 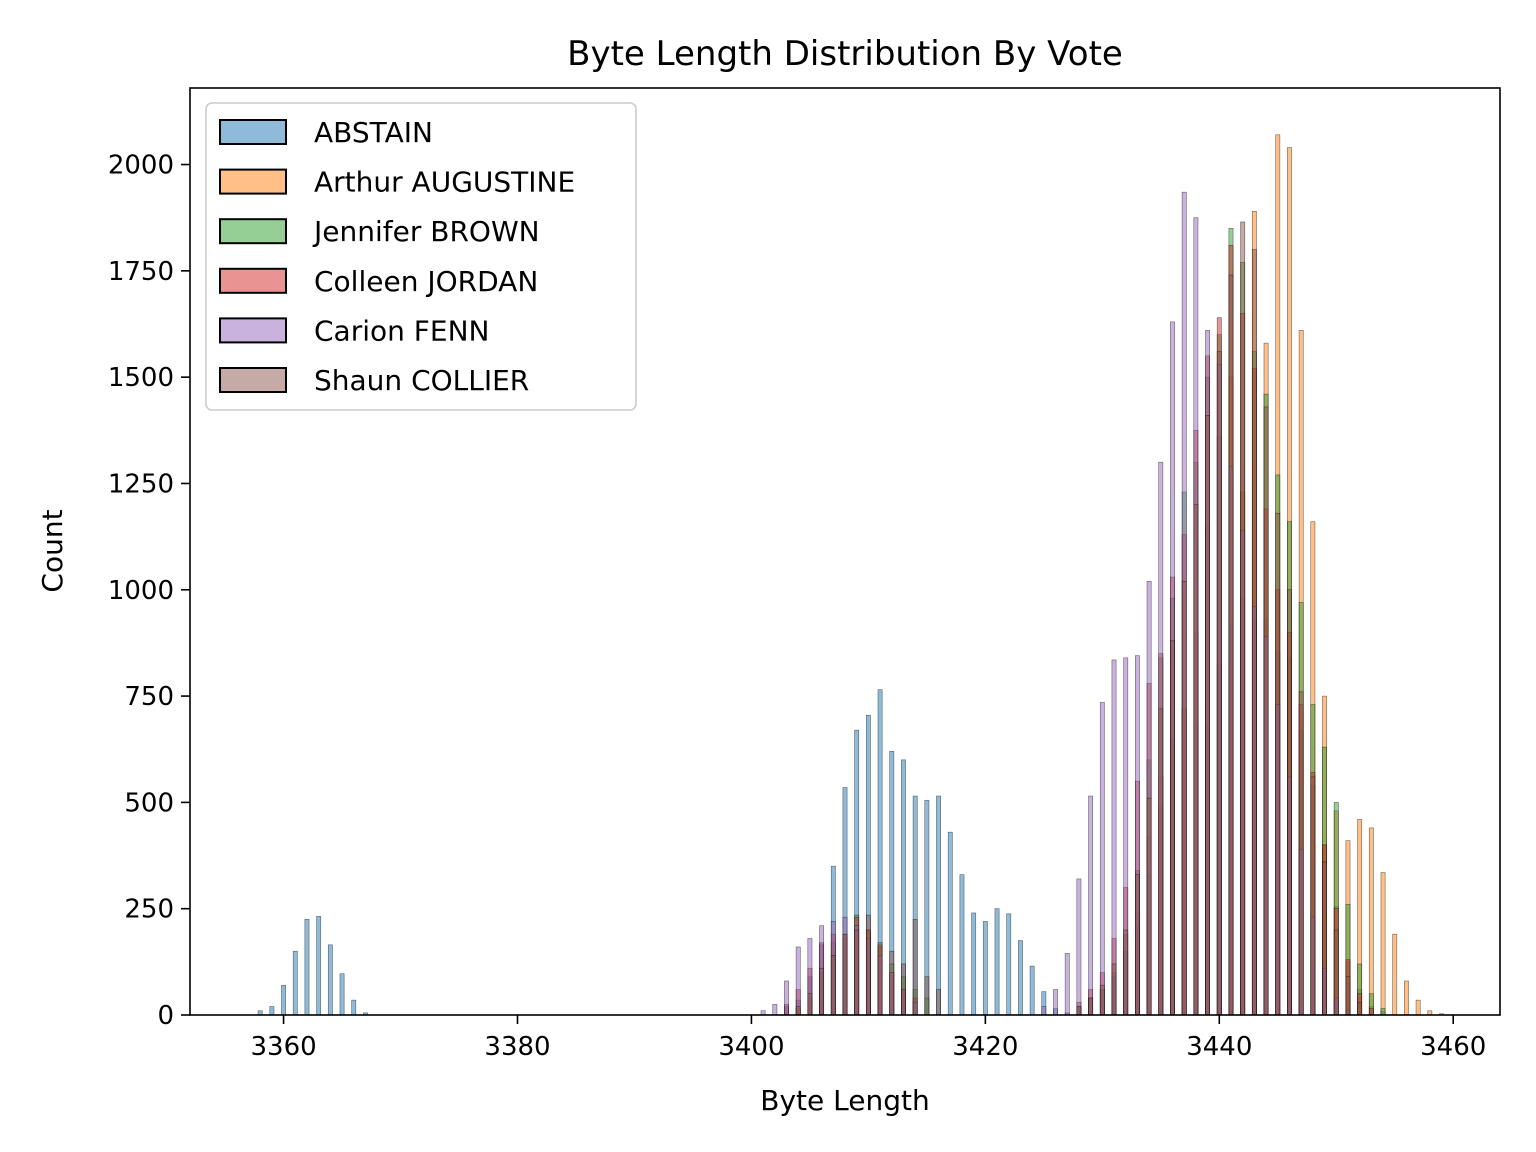 I want to click on x-axis: 3360 3380 3400 3420 3440 3460, so click(x=868, y=1038).